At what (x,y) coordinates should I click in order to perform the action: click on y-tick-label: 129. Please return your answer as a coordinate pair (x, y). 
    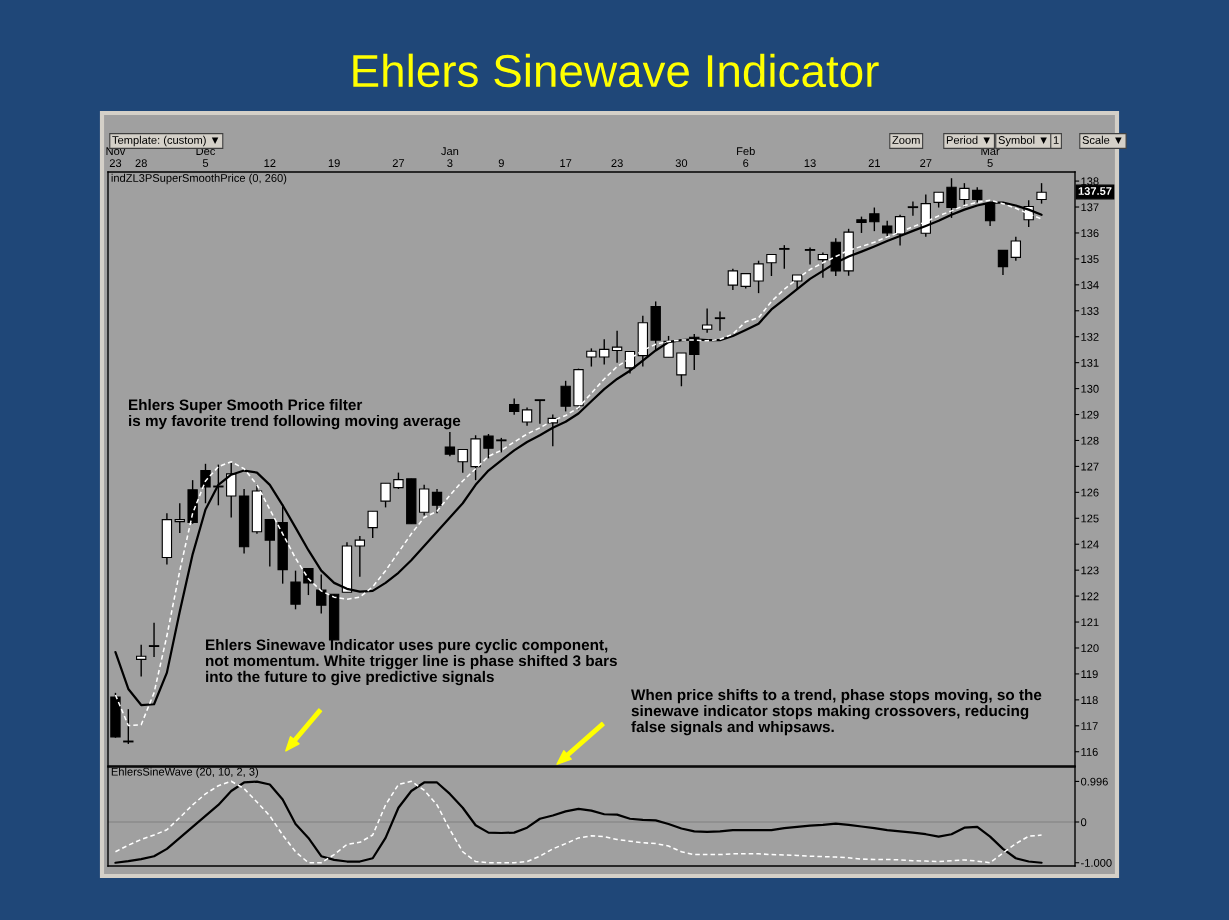
    Looking at the image, I should click on (1090, 414).